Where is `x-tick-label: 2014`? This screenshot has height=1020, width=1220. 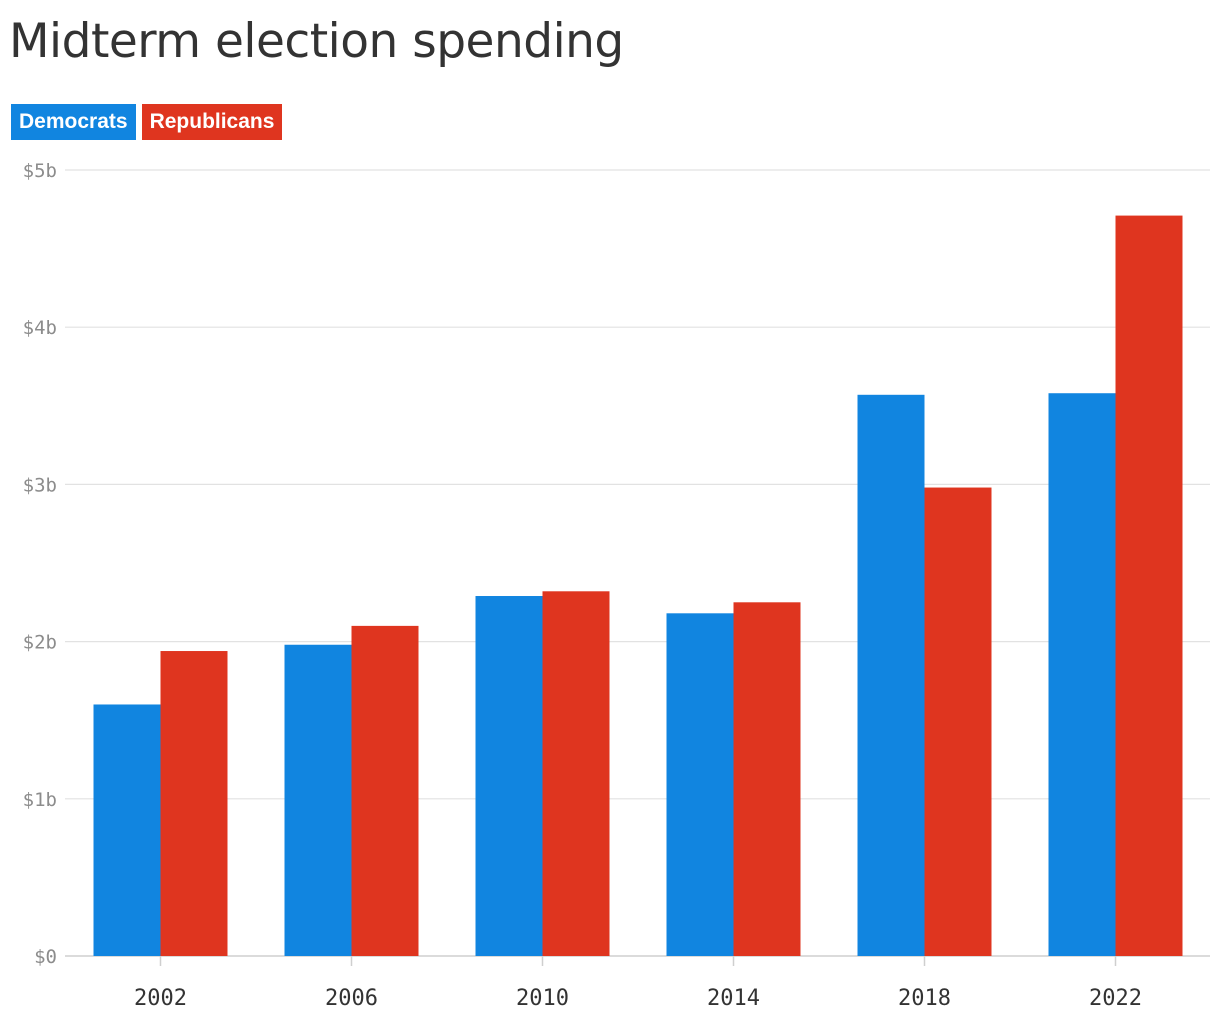 x-tick-label: 2014 is located at coordinates (733, 998).